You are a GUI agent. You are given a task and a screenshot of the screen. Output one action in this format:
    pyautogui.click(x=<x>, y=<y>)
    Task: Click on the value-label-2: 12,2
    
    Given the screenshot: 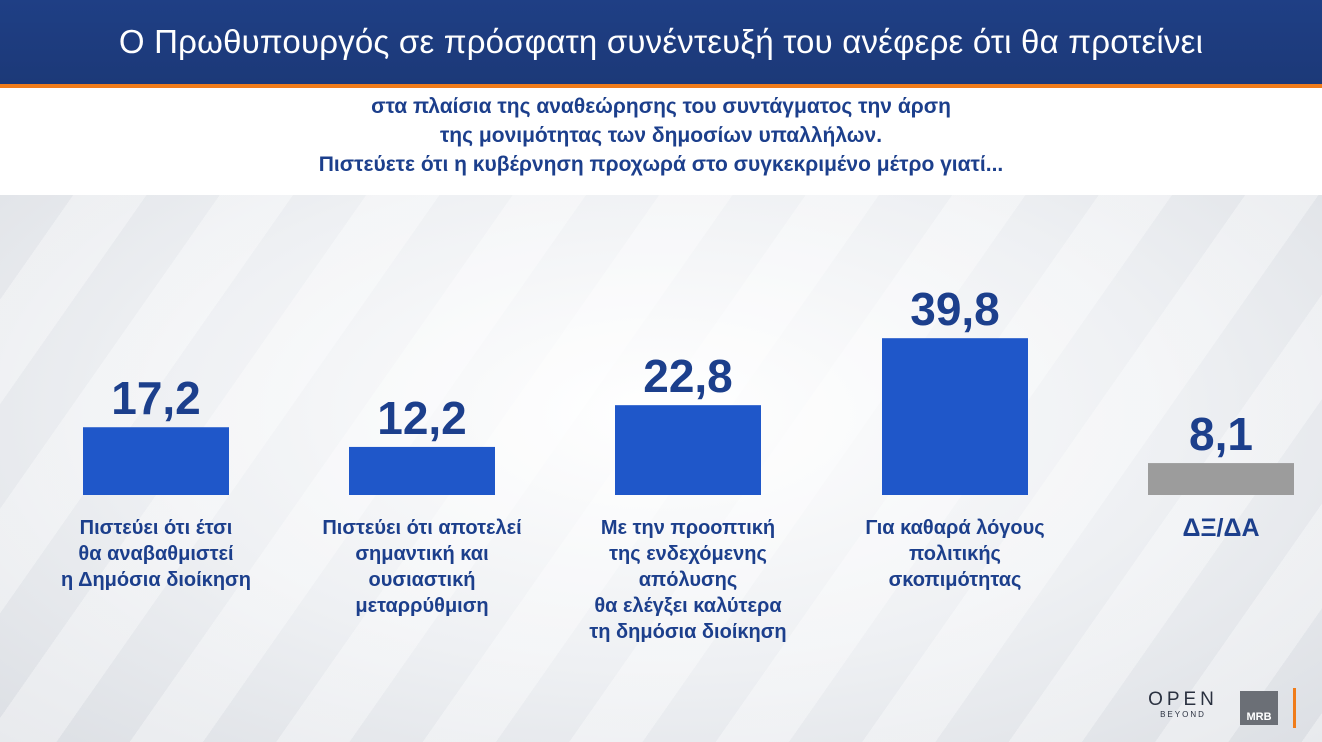 What is the action you would take?
    pyautogui.click(x=422, y=418)
    